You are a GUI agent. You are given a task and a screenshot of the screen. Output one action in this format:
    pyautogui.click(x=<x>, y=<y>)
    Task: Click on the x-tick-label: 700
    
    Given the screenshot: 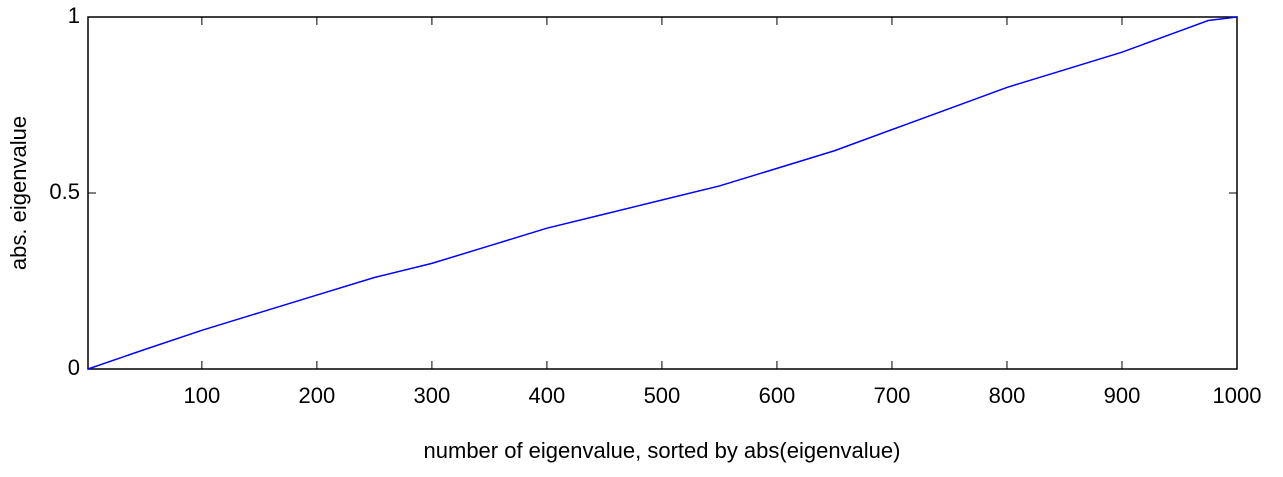 What is the action you would take?
    pyautogui.click(x=892, y=395)
    